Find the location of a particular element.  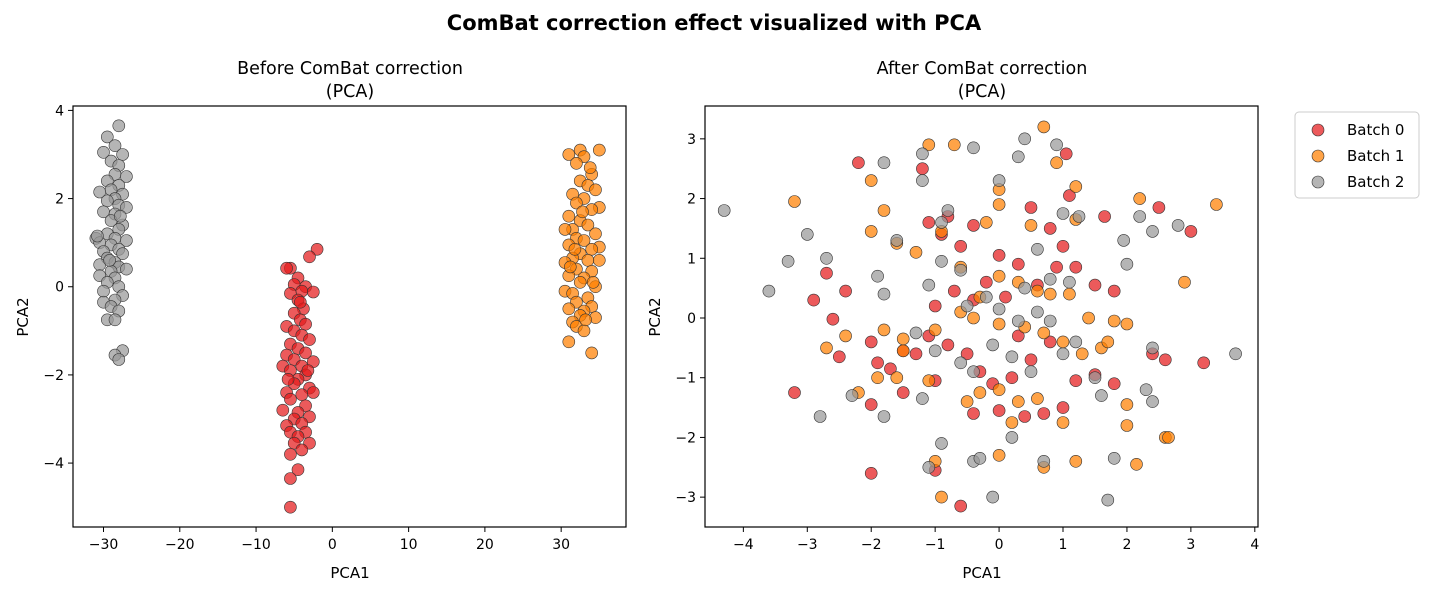

after-ytick-label: 1 is located at coordinates (691, 259).